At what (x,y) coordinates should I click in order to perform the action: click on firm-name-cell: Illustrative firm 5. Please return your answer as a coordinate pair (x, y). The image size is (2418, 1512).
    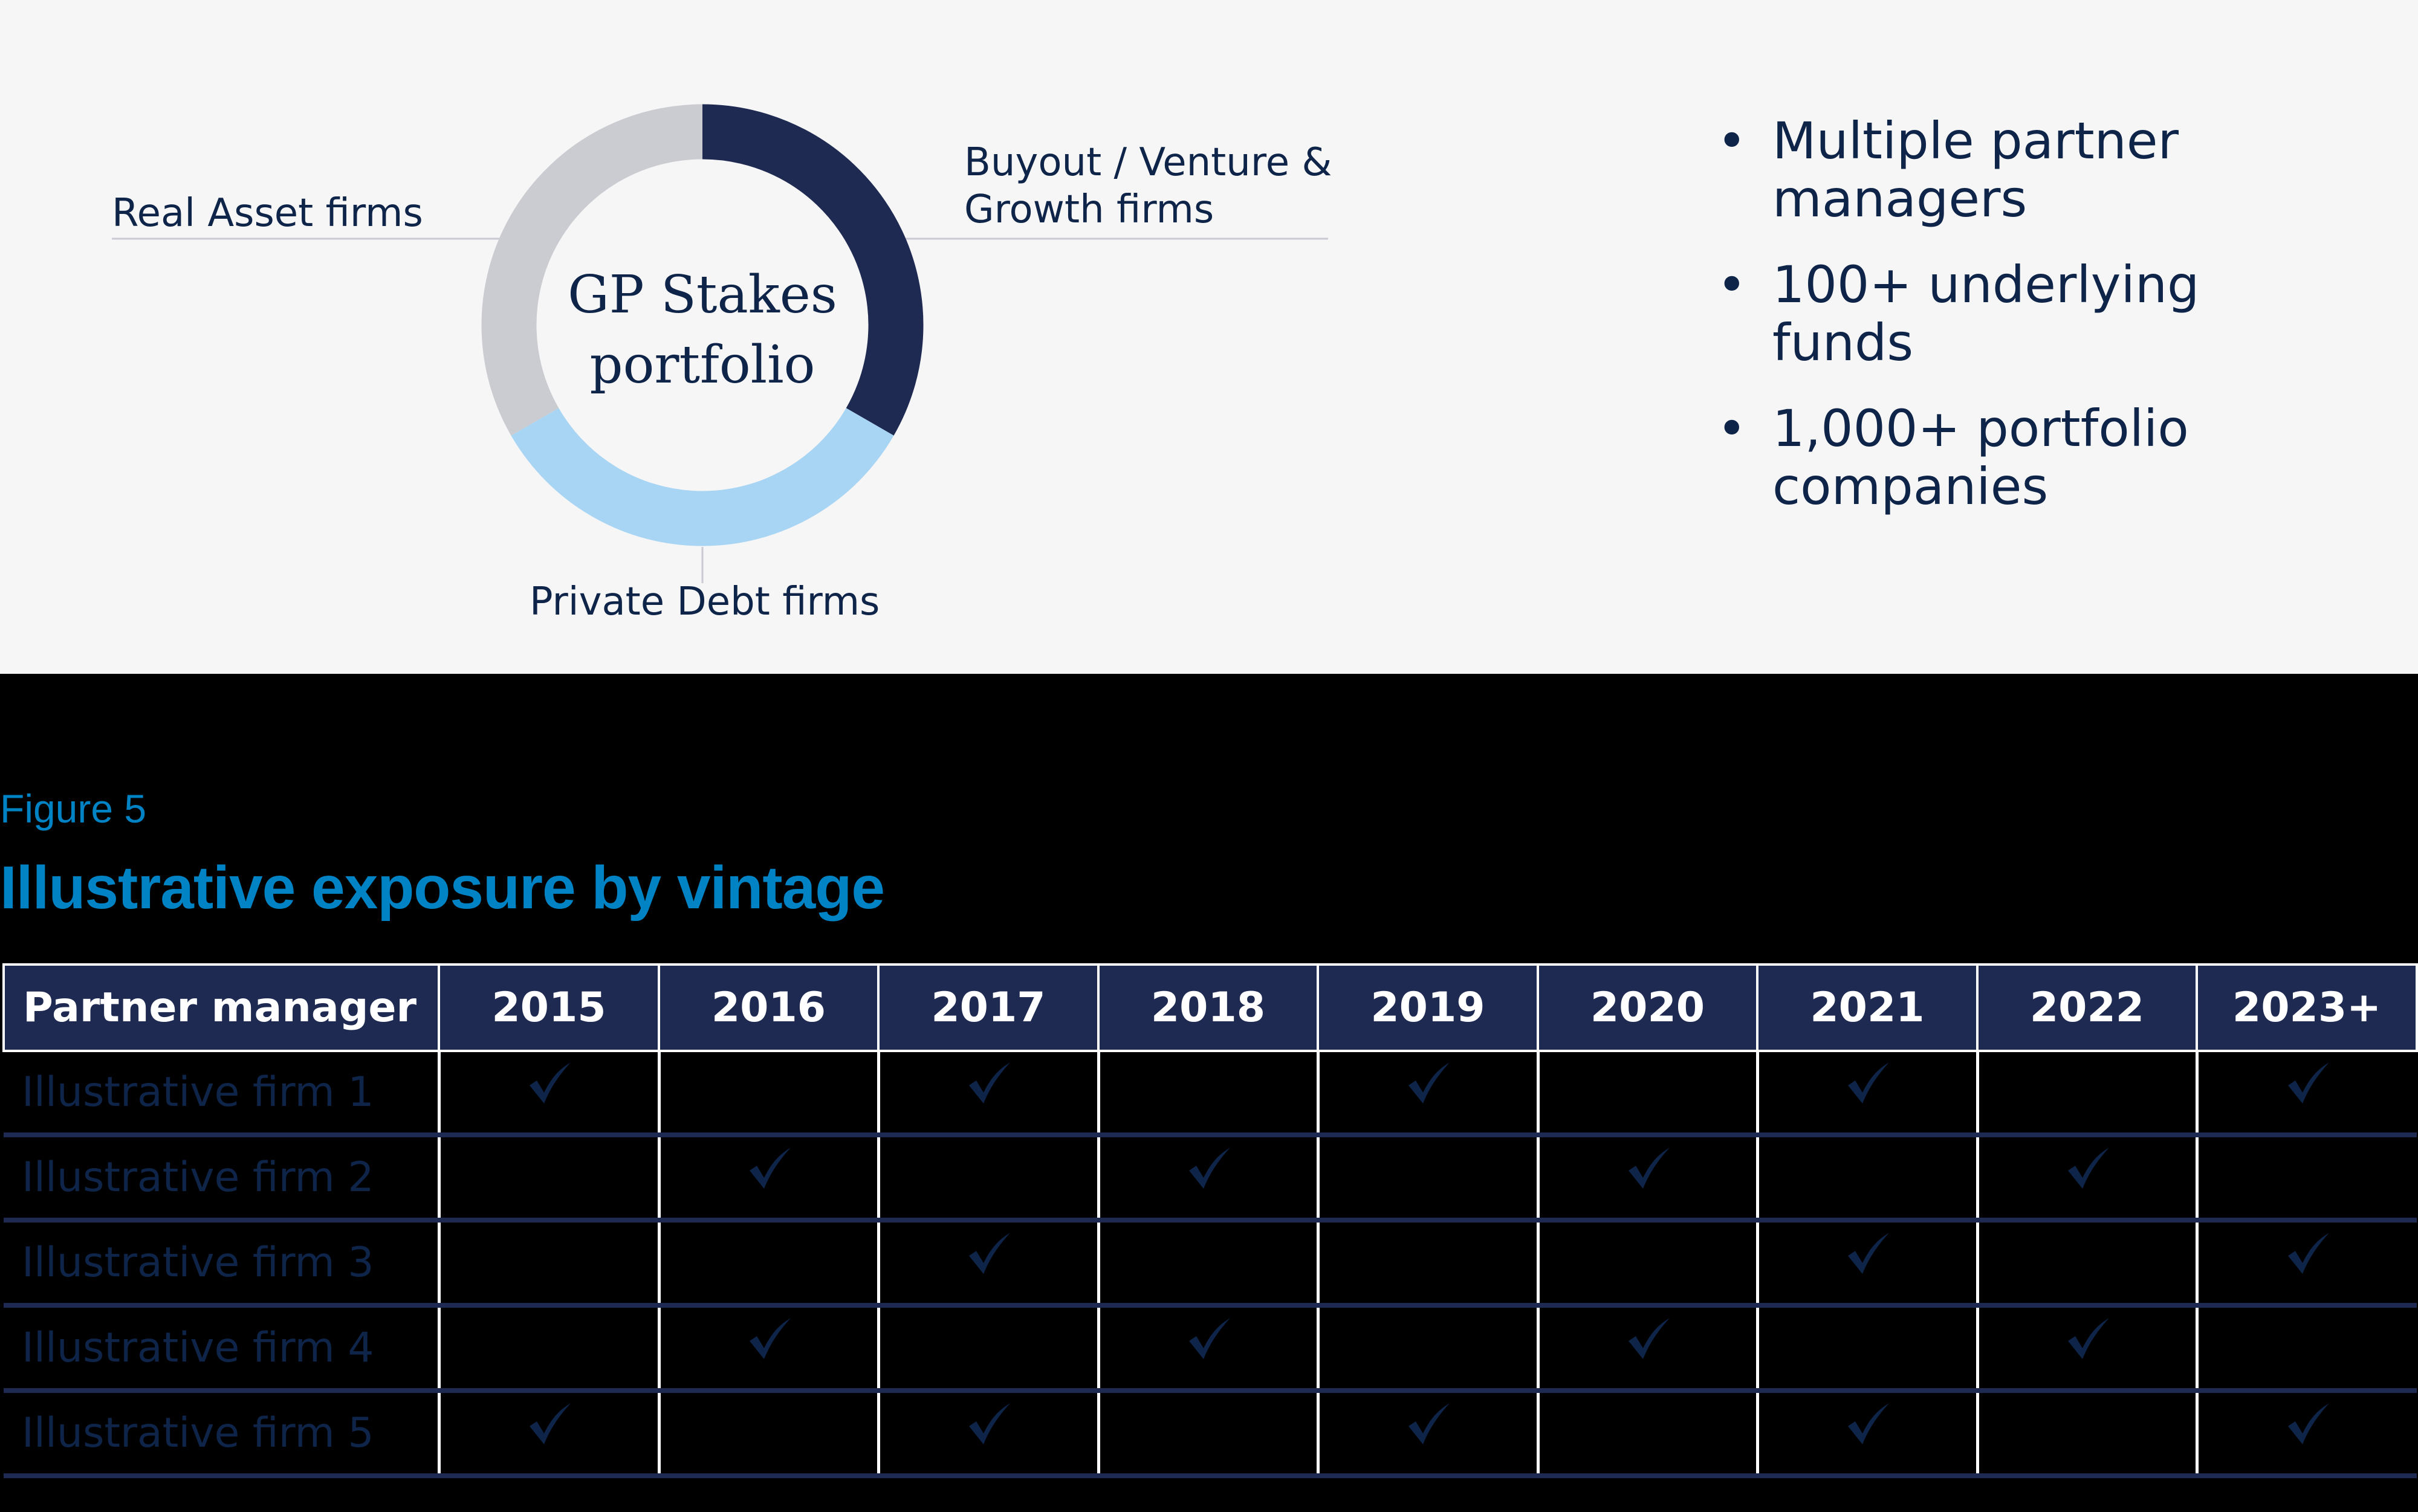
    Looking at the image, I should click on (223, 1434).